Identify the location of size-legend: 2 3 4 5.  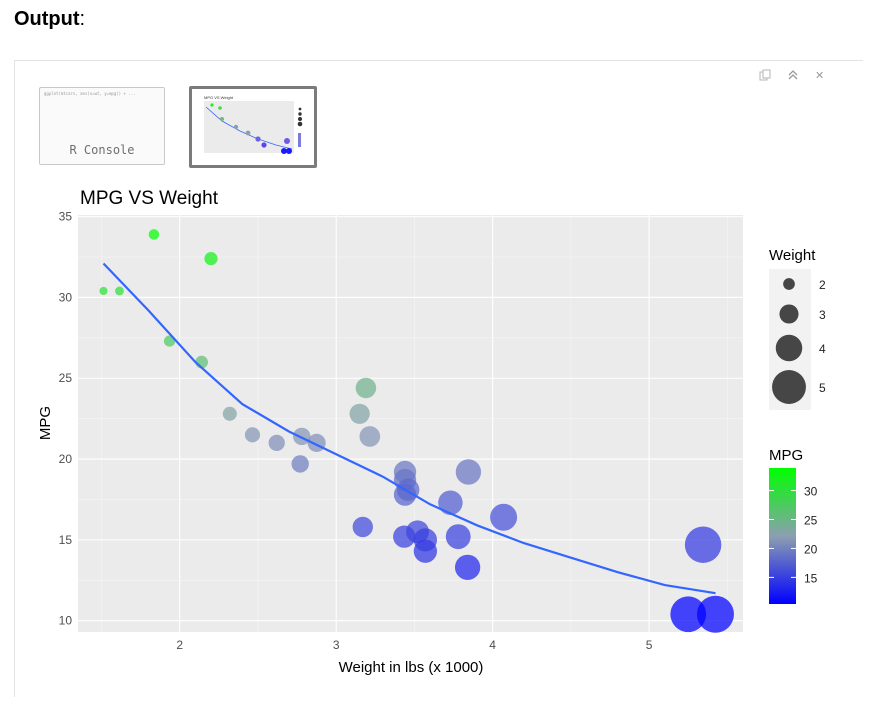
(799, 341).